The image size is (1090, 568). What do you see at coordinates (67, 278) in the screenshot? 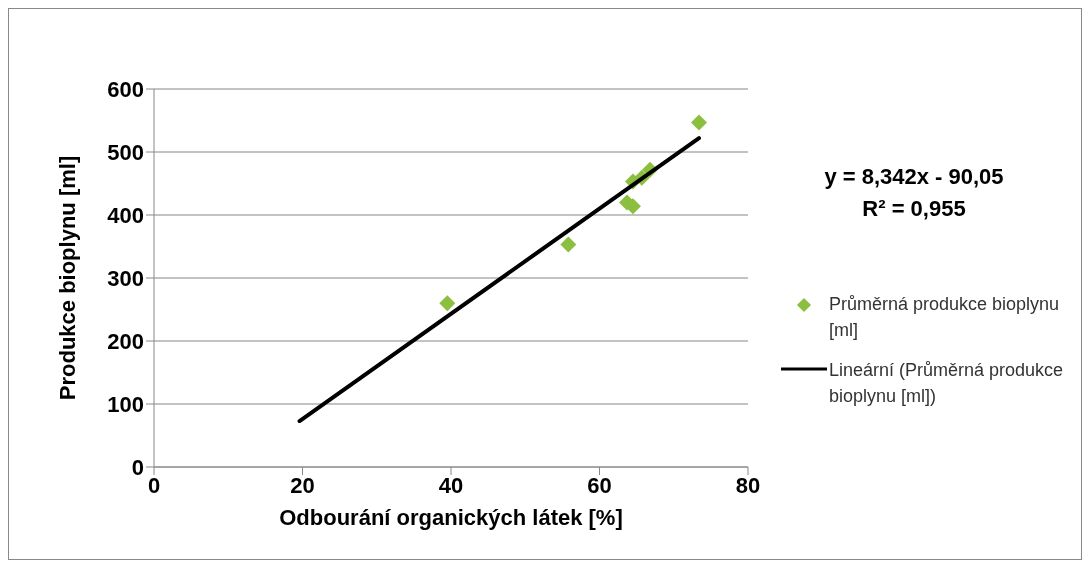
I see `y-axis-title: Produkce bioplynu [ml]` at bounding box center [67, 278].